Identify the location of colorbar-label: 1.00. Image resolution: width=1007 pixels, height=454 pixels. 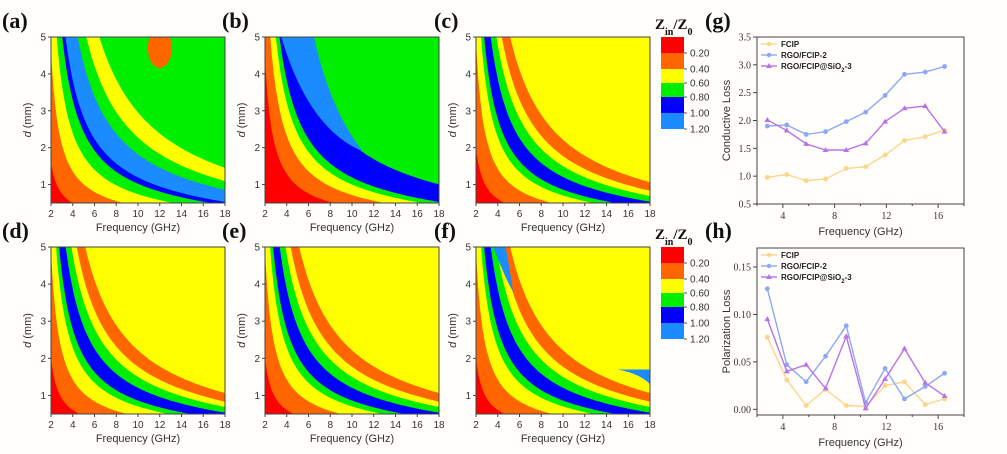
(700, 324).